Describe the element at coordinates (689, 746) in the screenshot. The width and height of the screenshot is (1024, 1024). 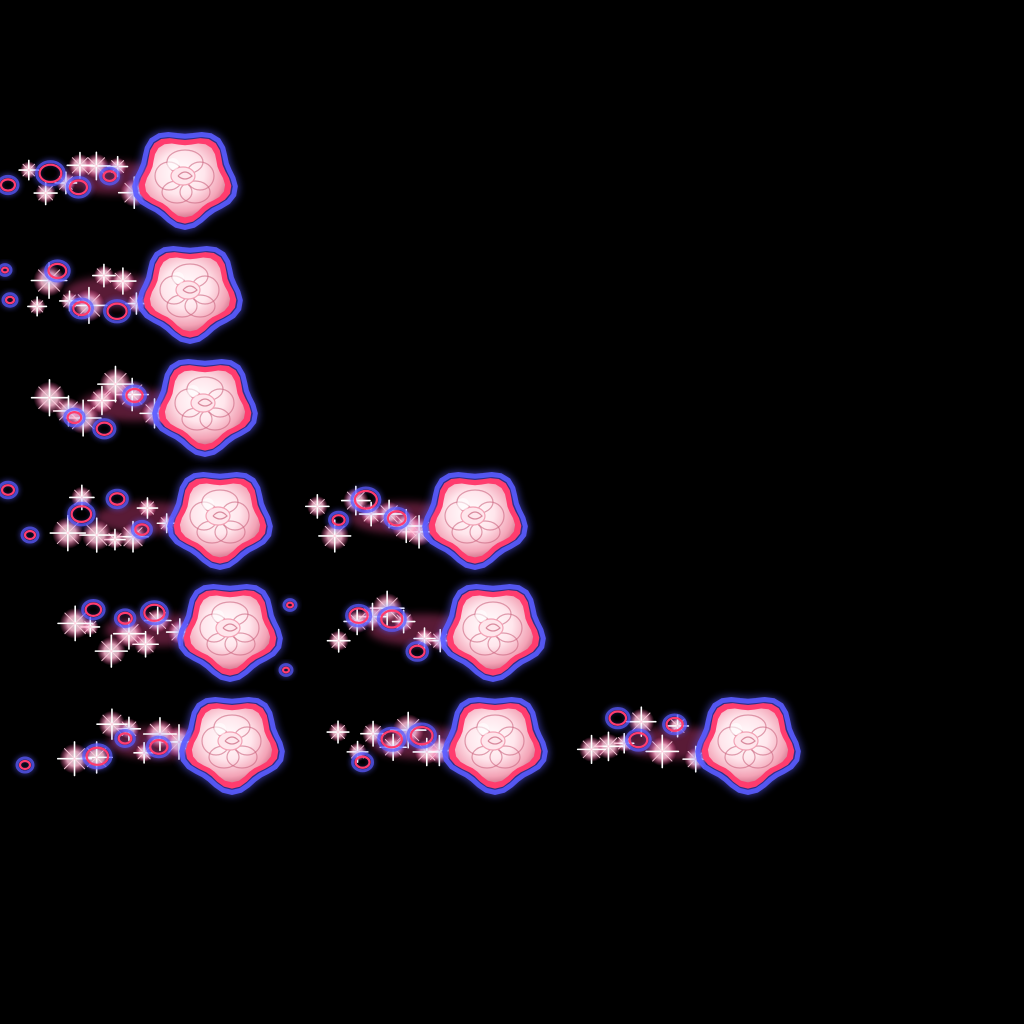
I see `sprite-frame-r6-f3` at that location.